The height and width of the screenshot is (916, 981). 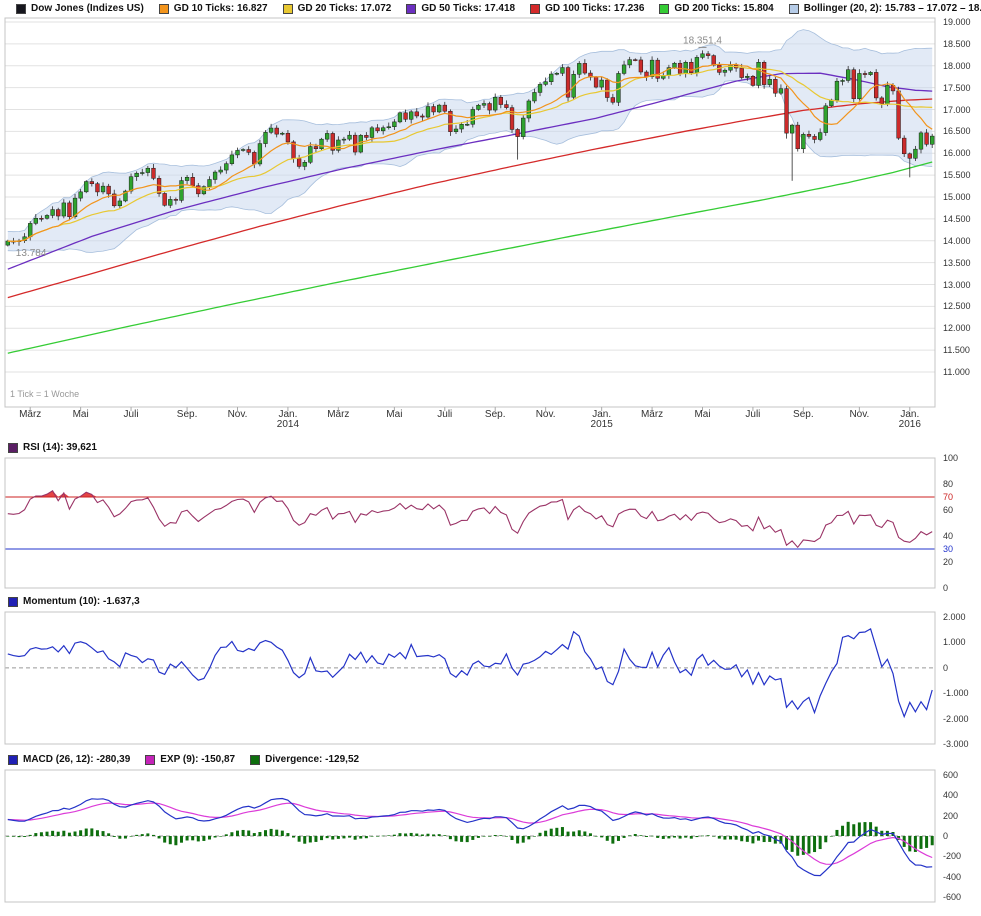 What do you see at coordinates (946, 588) in the screenshot?
I see `rsi-axis-label: 0` at bounding box center [946, 588].